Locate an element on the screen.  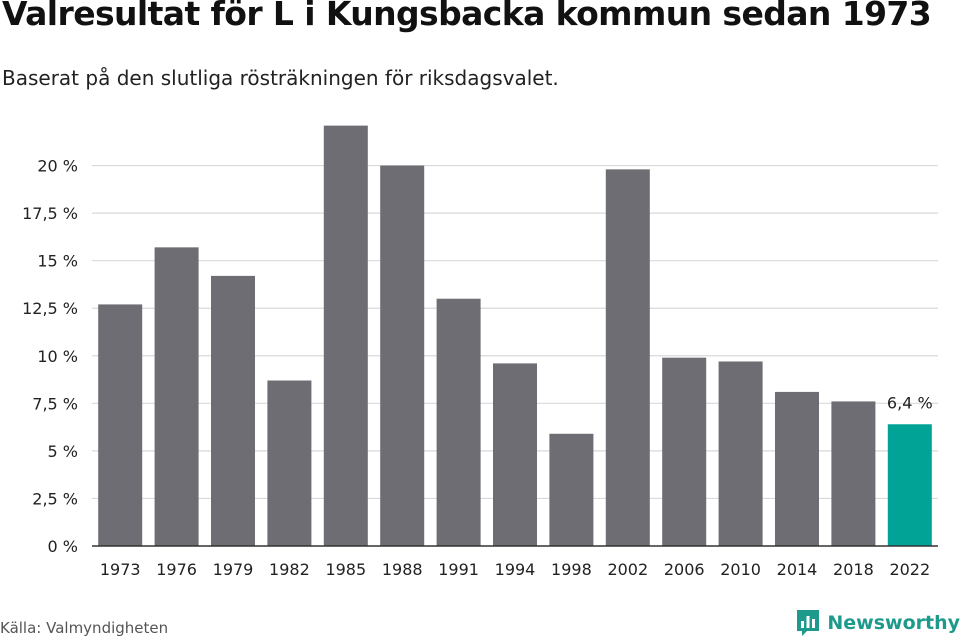
x-tick-label: 1979 is located at coordinates (233, 569).